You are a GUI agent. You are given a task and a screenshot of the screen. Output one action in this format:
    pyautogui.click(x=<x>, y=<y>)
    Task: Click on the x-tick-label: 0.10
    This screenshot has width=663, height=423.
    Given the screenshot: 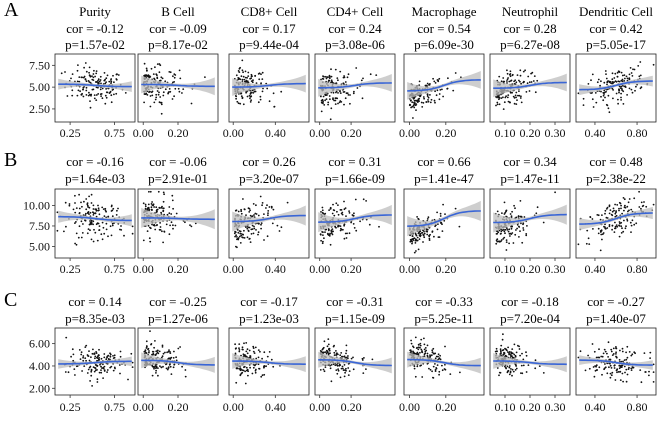 What is the action you would take?
    pyautogui.click(x=505, y=407)
    